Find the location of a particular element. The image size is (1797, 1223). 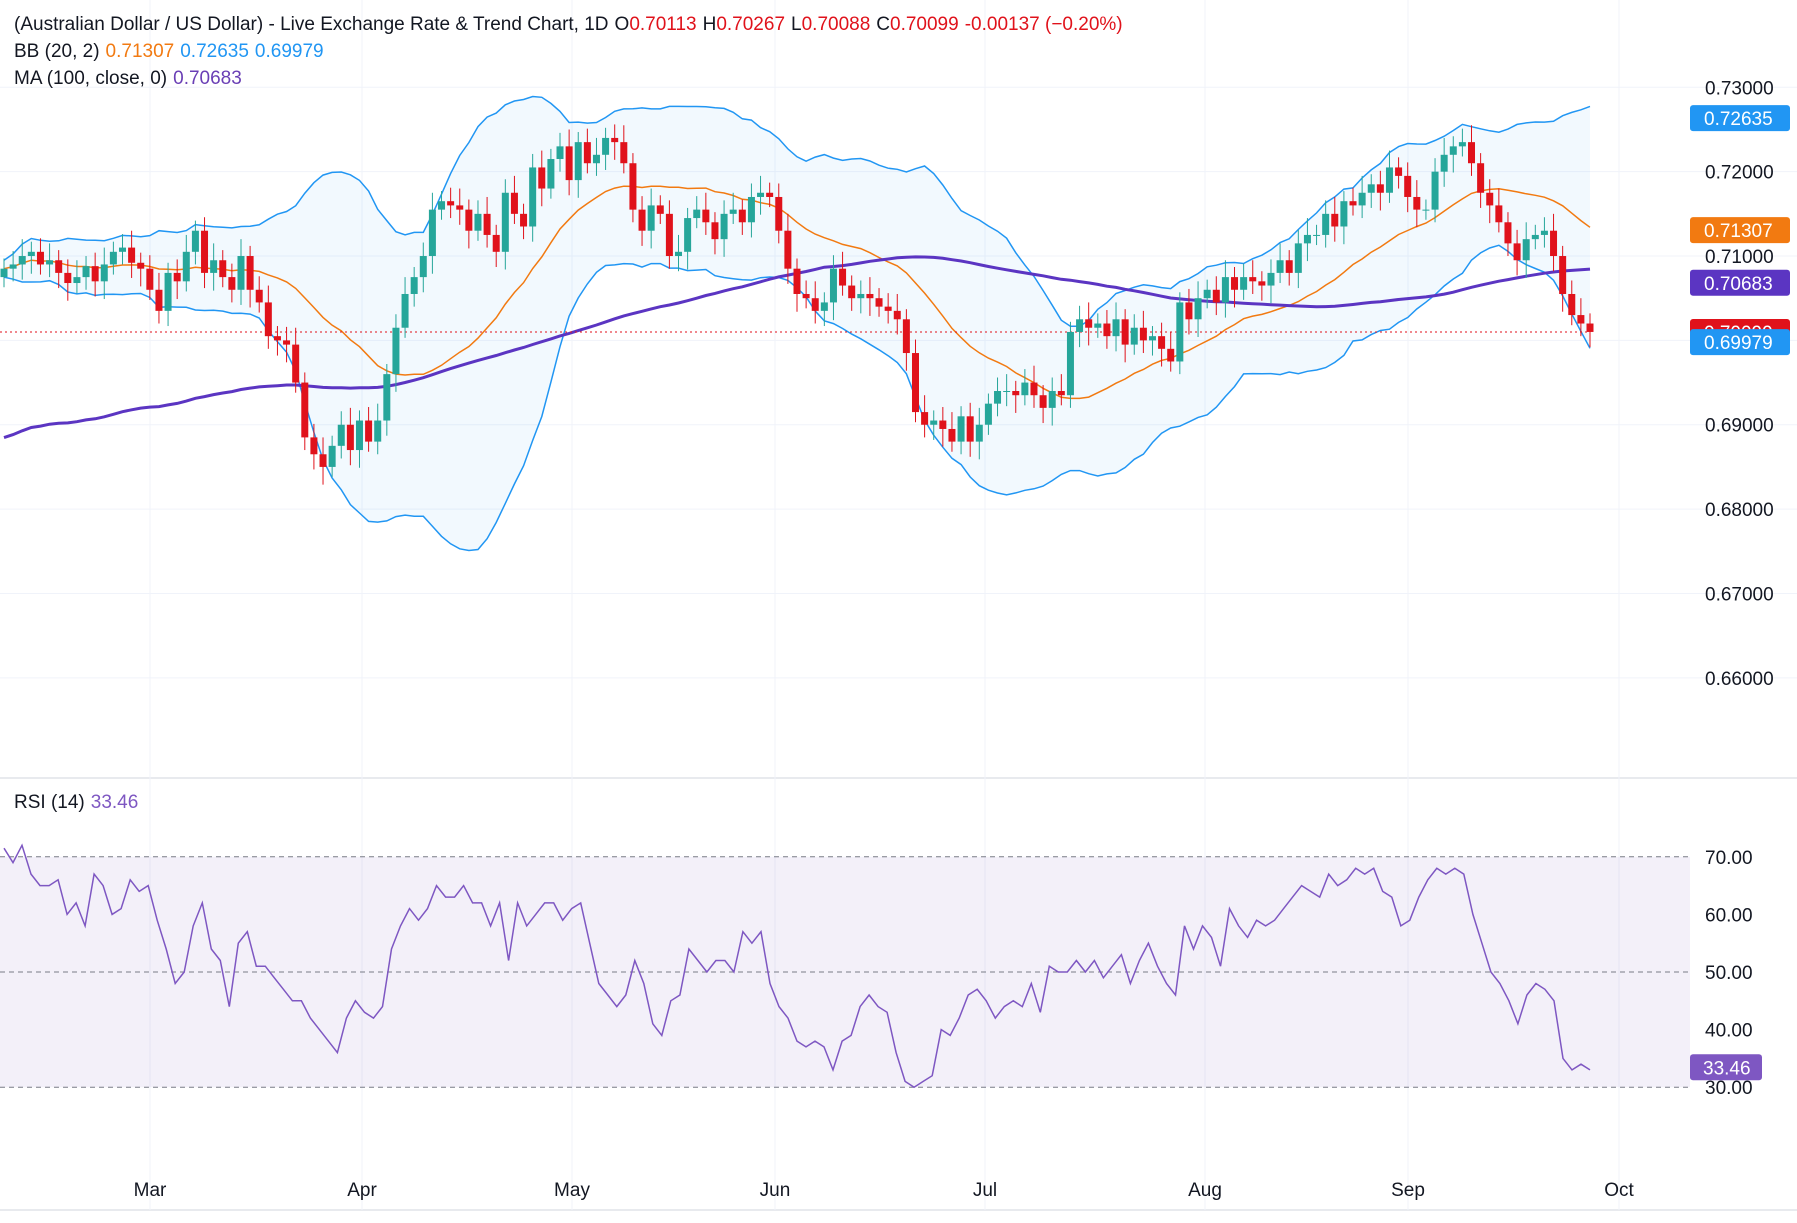

rsi-legend: RSI (14) 33.46 is located at coordinates (79, 803).